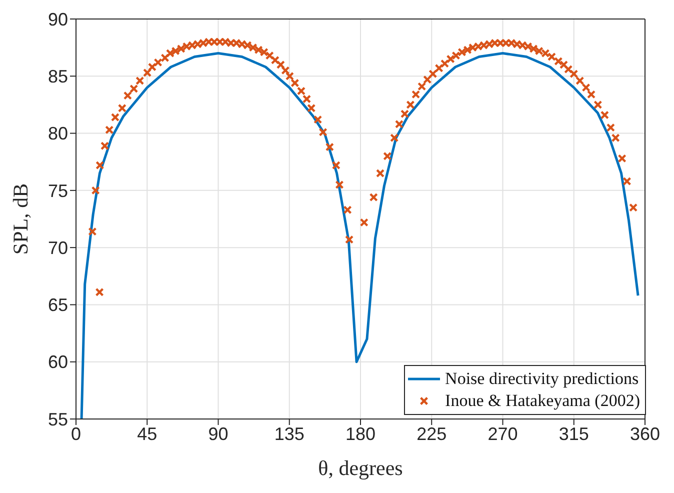 The height and width of the screenshot is (493, 674). What do you see at coordinates (76, 434) in the screenshot?
I see `x-tick-label: 0` at bounding box center [76, 434].